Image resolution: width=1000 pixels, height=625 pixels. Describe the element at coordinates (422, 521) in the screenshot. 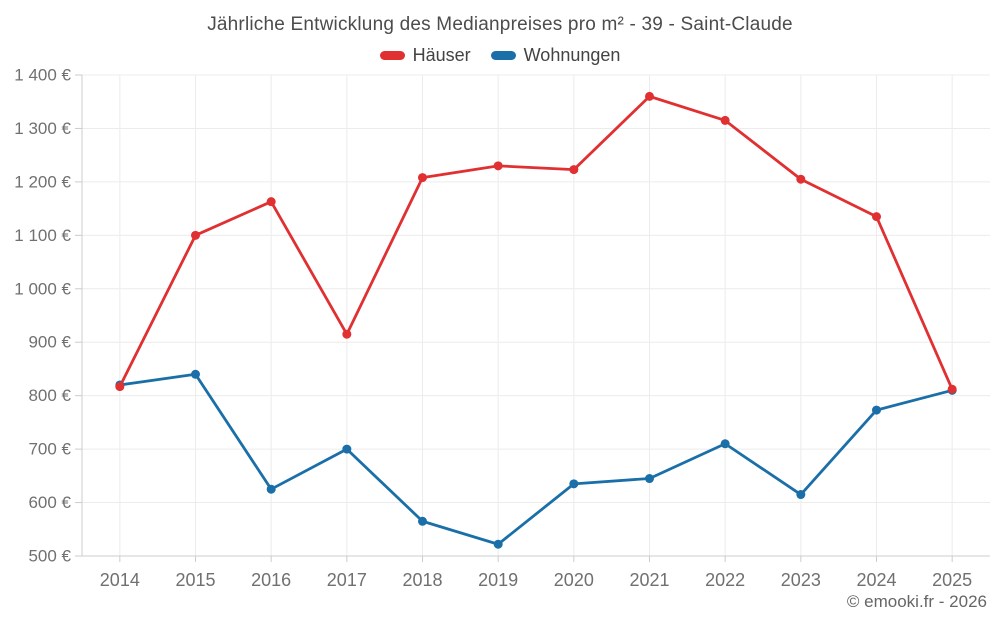

I see `data-point-wohnungen-2018` at that location.